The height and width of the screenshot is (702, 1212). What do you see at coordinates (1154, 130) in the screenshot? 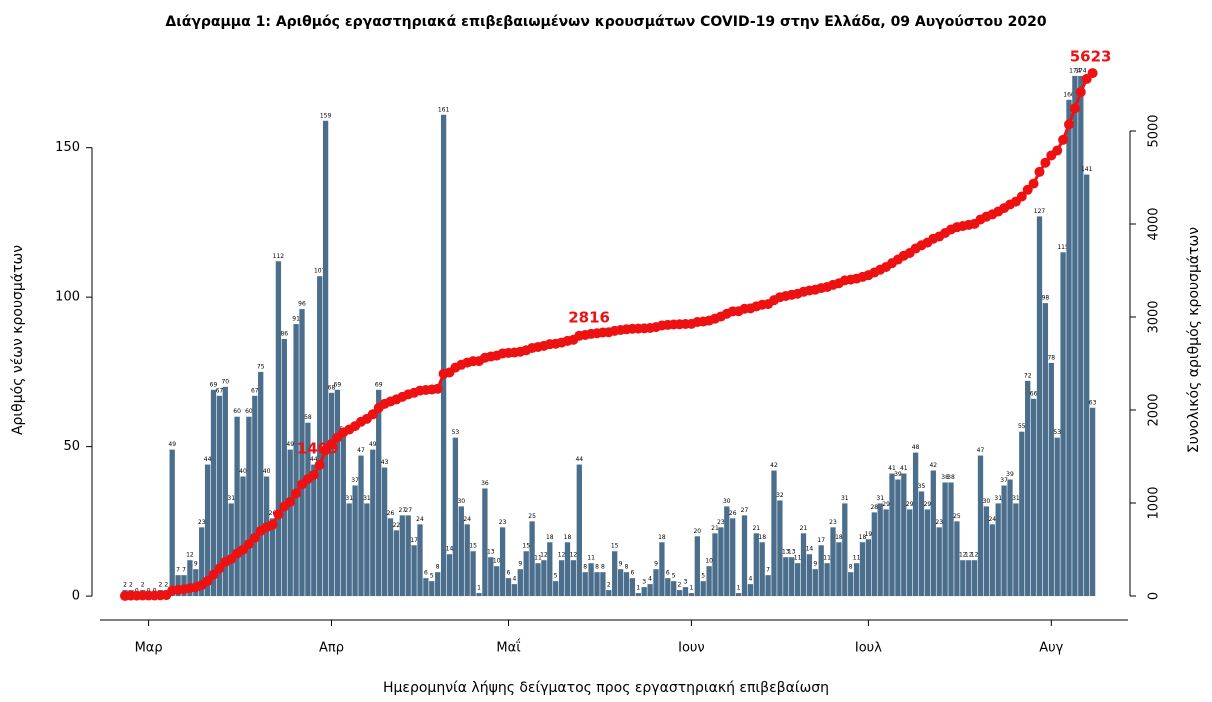
I see `y2-tick-label: 5000` at bounding box center [1154, 130].